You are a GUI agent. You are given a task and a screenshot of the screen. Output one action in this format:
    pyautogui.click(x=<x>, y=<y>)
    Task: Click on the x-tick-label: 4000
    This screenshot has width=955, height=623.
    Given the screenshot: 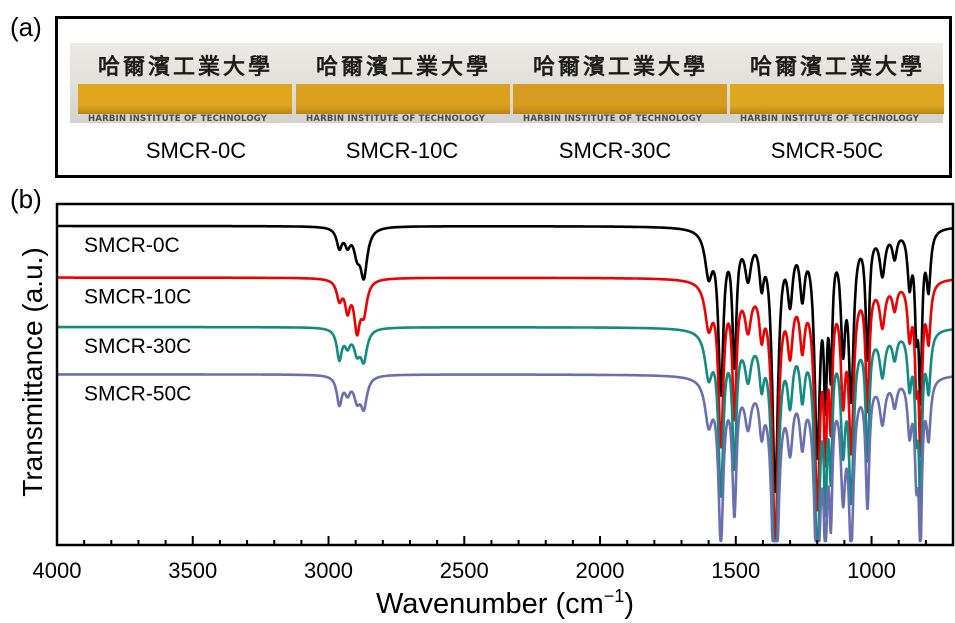 What is the action you would take?
    pyautogui.click(x=57, y=570)
    